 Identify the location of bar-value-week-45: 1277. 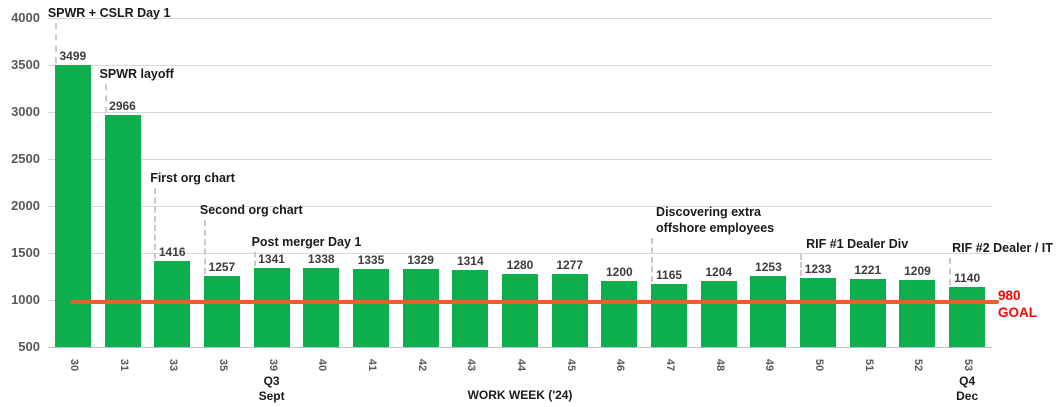
(570, 264).